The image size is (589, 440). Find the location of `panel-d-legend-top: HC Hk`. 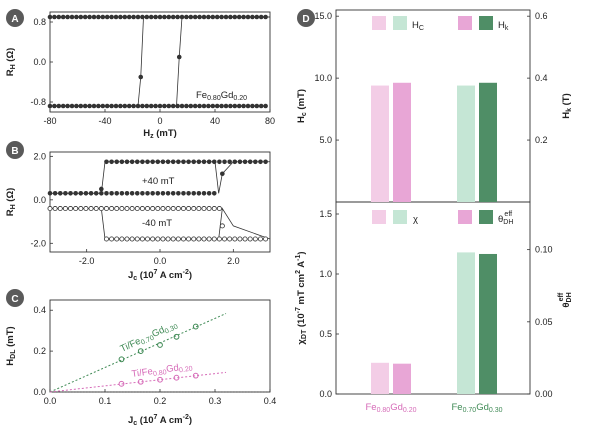

panel-d-legend-top: HC Hk is located at coordinates (440, 24).